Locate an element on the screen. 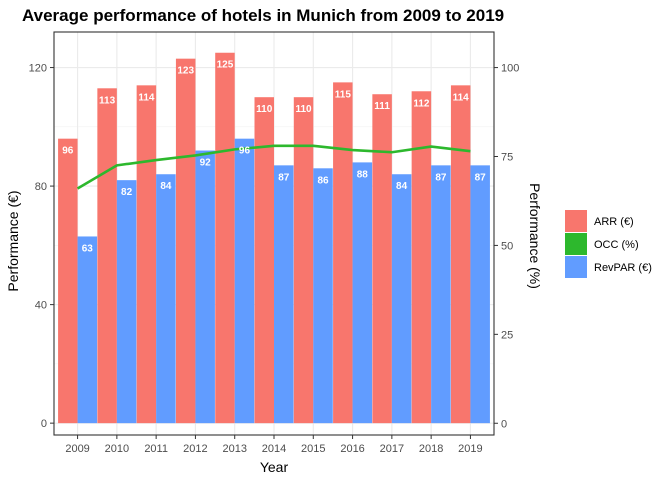 This screenshot has height=480, width=672. x-tick-label: 2013 is located at coordinates (234, 449).